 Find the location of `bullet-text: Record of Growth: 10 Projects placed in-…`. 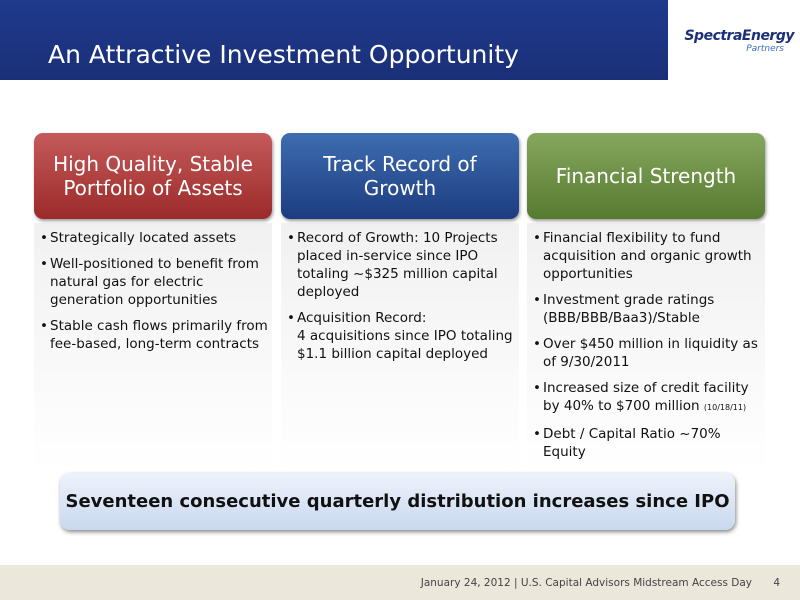

bullet-text: Record of Growth: 10 Projects placed in-… is located at coordinates (397, 265).